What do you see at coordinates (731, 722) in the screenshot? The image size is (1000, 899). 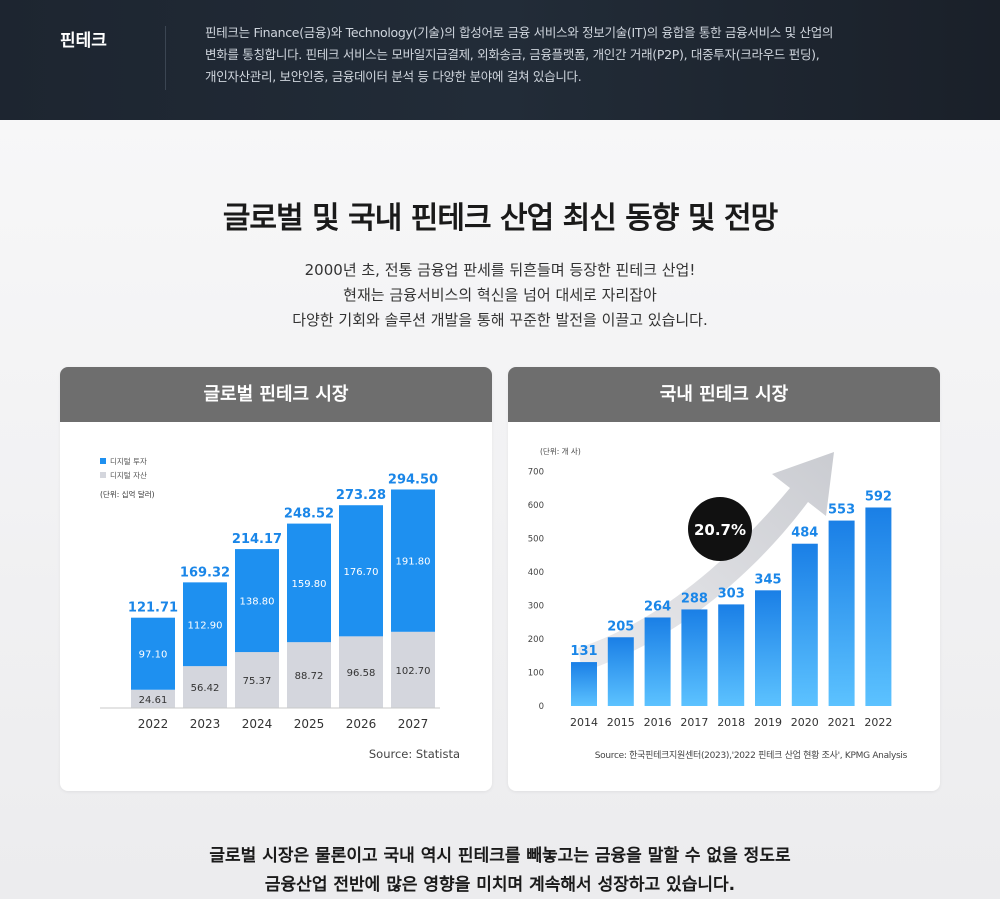 I see `tick-label: 2018` at bounding box center [731, 722].